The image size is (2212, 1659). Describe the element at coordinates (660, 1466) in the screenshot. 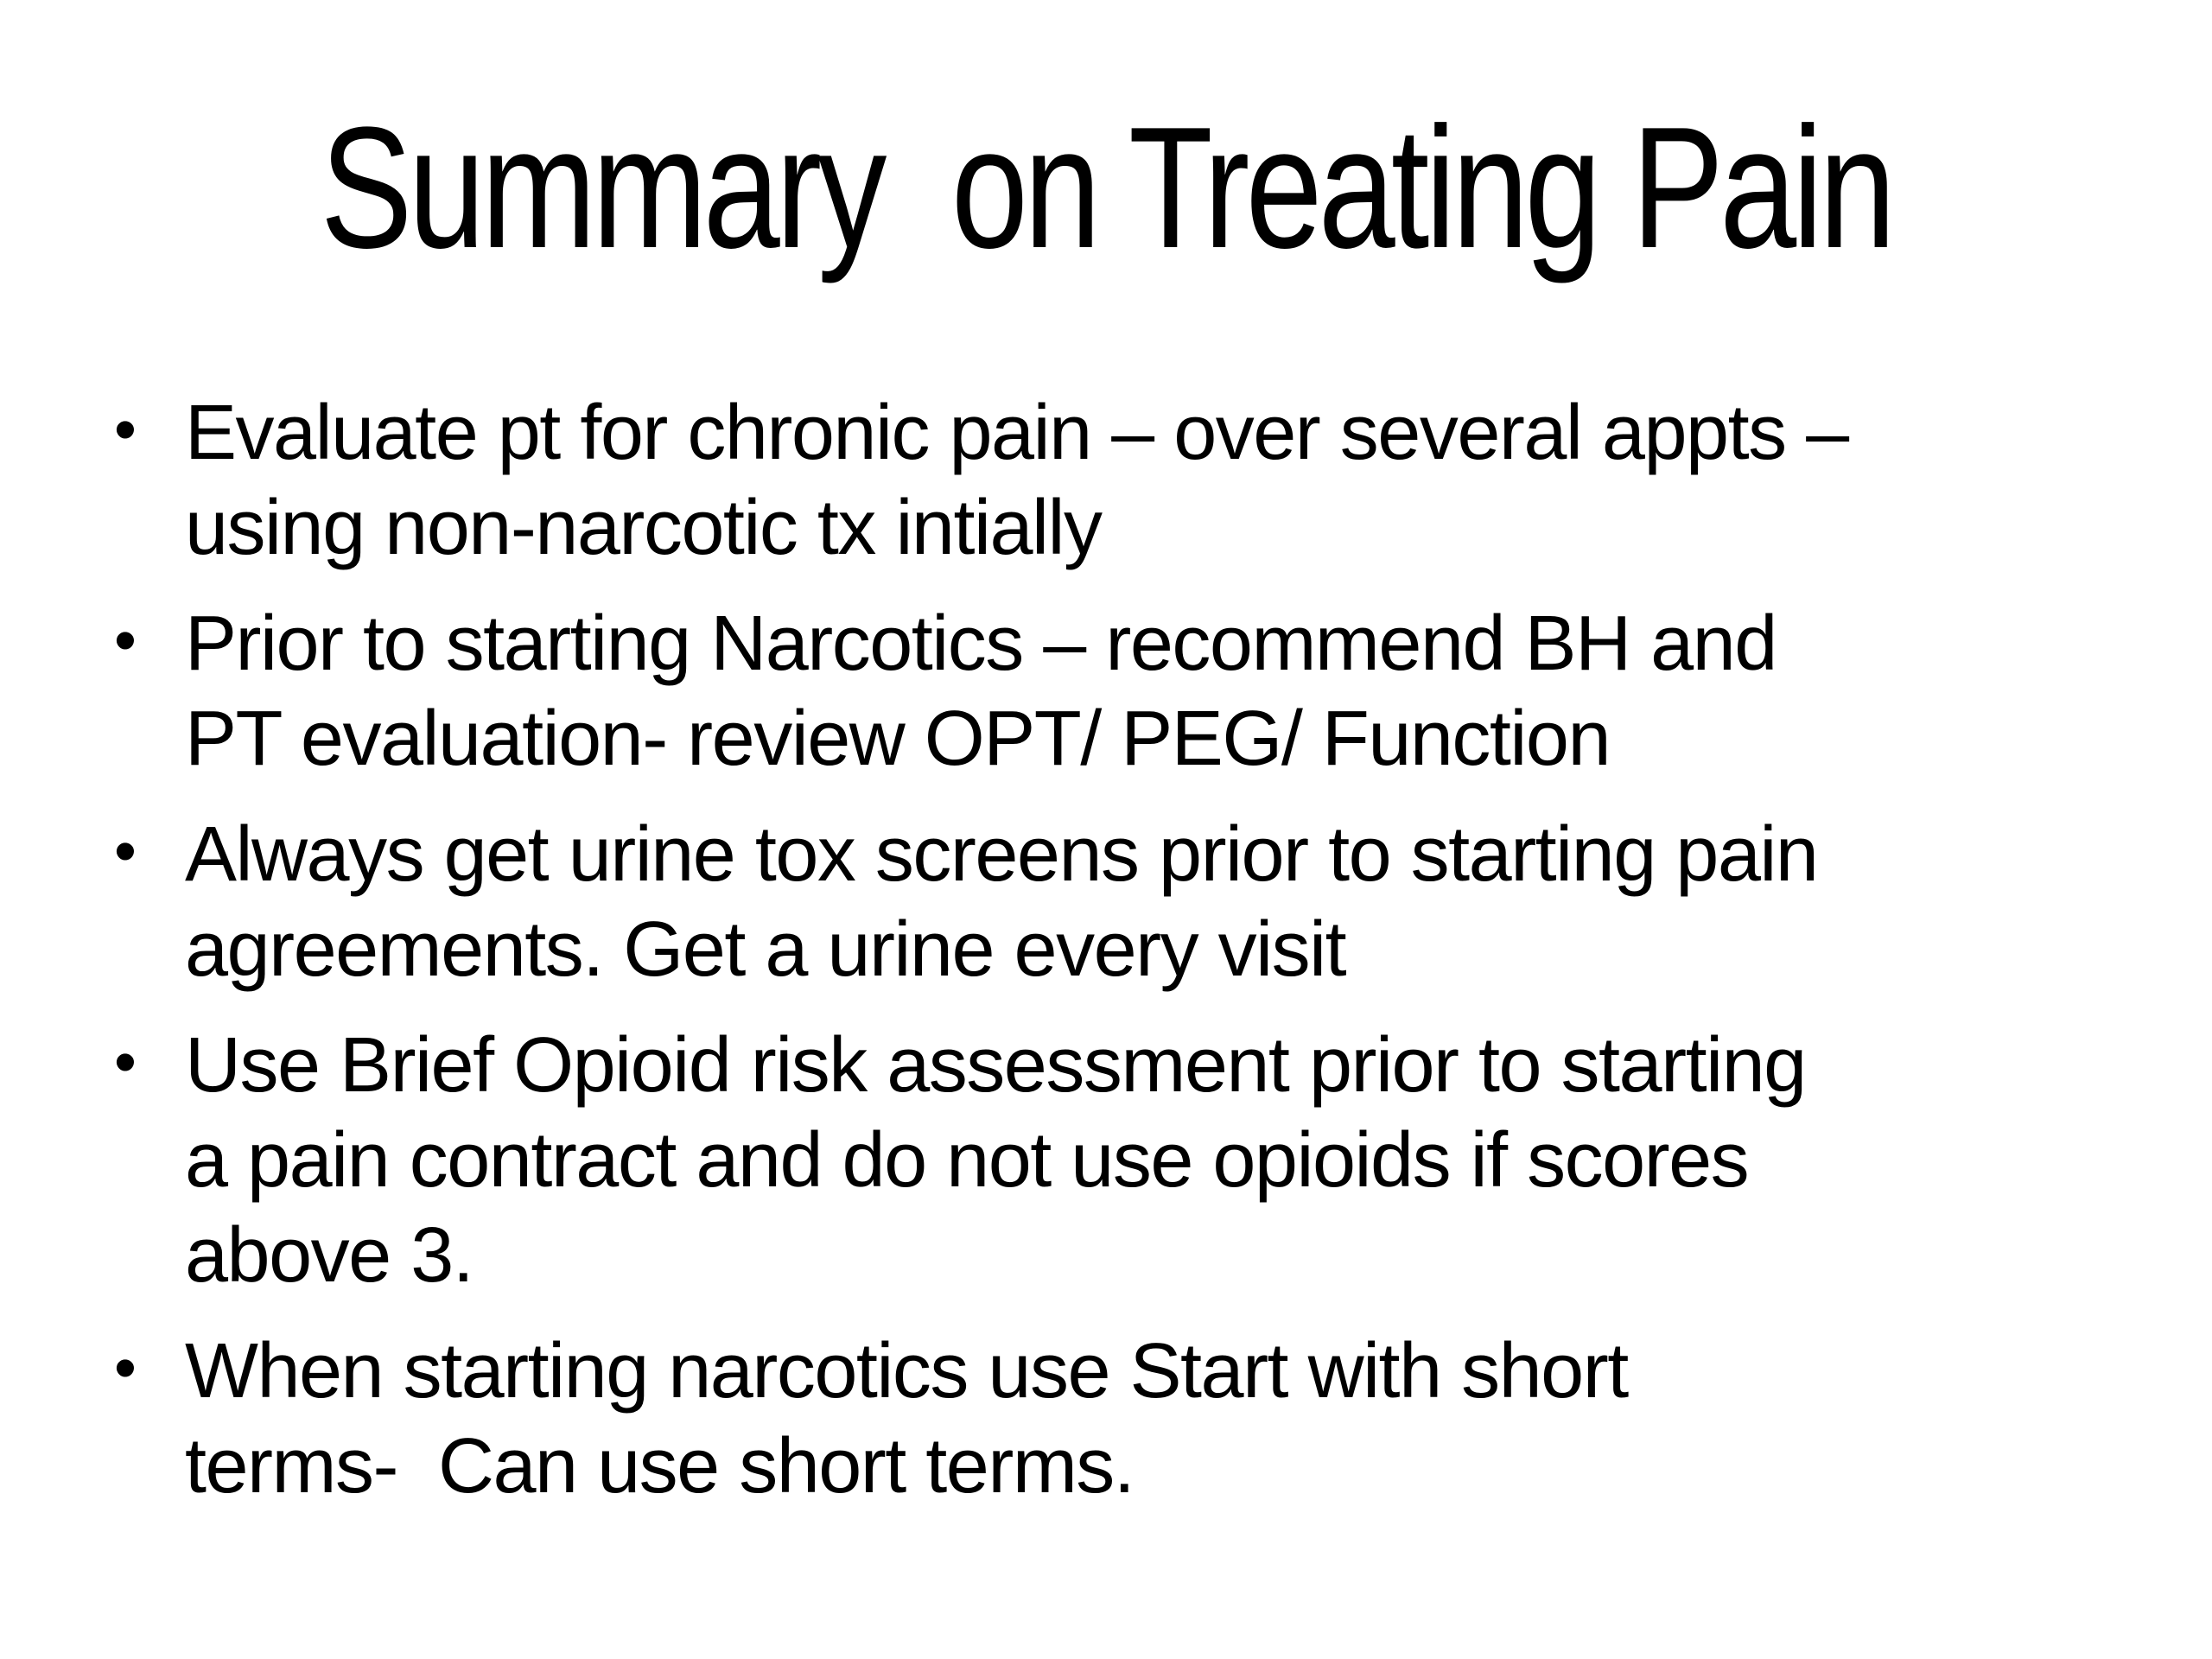

I see `bullet-line: terms- Can use short terms.` at that location.